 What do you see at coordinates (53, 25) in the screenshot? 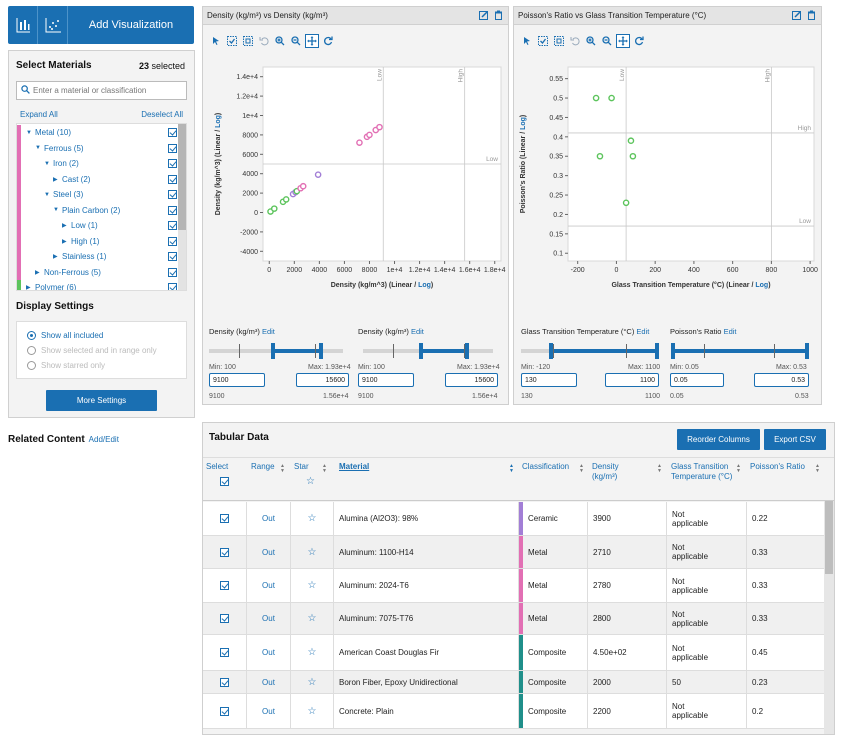
I see `scatter-chart-icon` at bounding box center [53, 25].